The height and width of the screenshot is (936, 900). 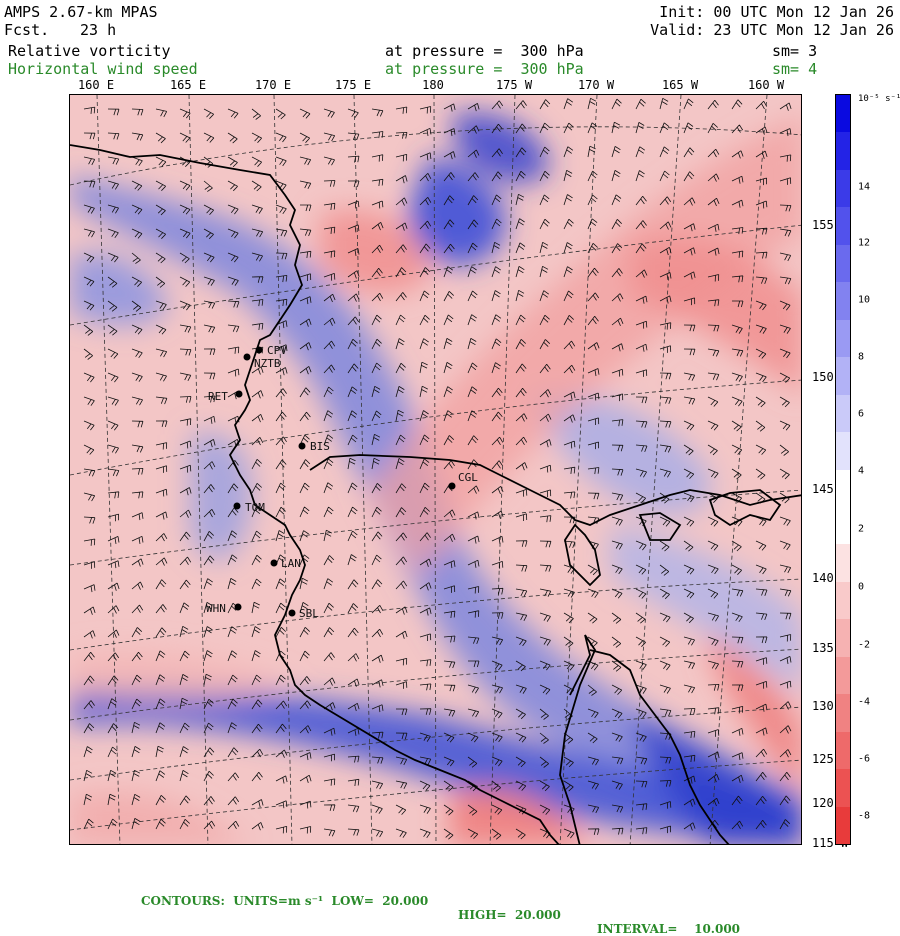 I want to click on colorbar-tick-neg8: -8, so click(x=864, y=816).